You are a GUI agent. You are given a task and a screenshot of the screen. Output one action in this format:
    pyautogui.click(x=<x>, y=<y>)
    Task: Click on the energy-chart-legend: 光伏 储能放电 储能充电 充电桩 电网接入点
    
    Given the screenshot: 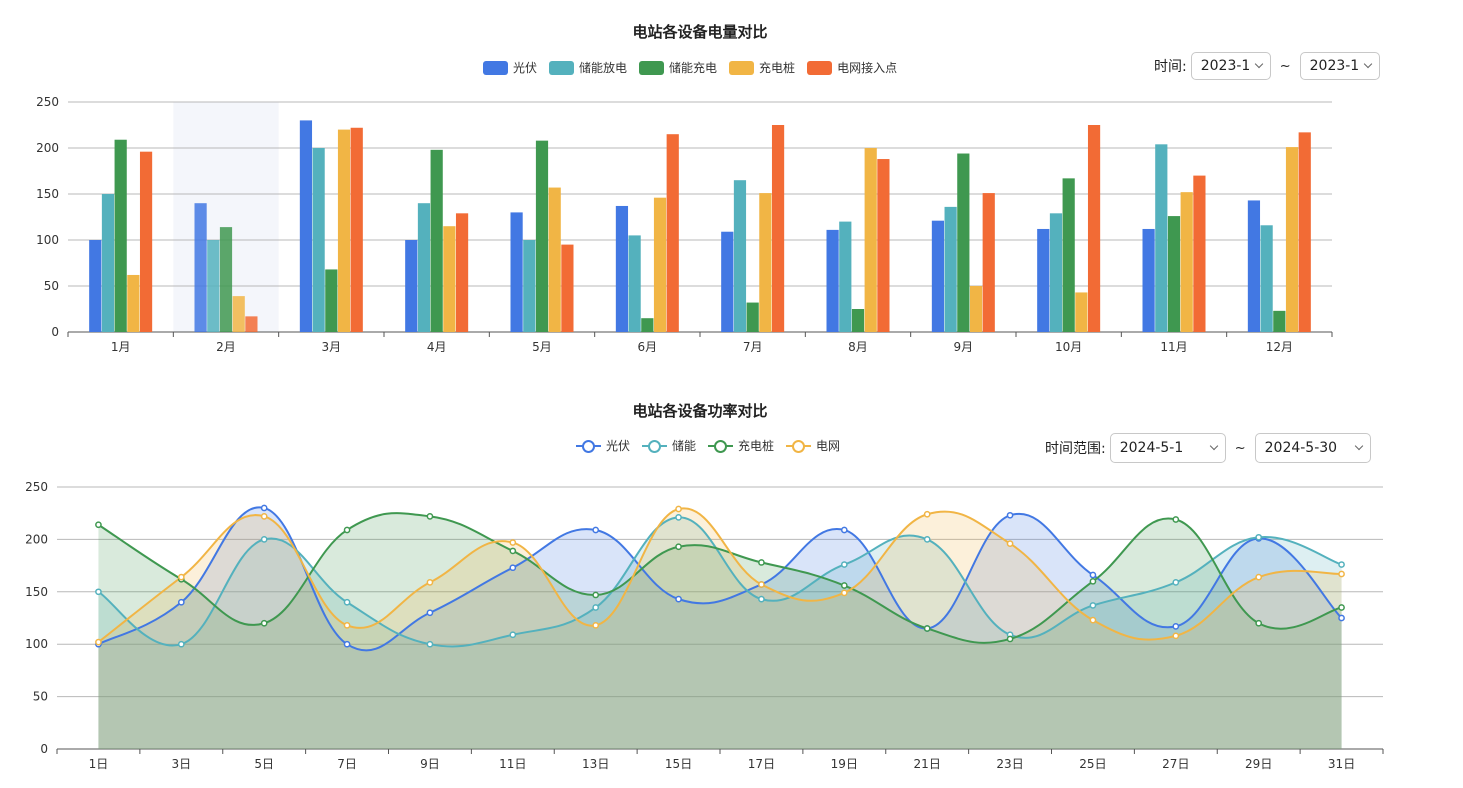 What is the action you would take?
    pyautogui.click(x=696, y=67)
    